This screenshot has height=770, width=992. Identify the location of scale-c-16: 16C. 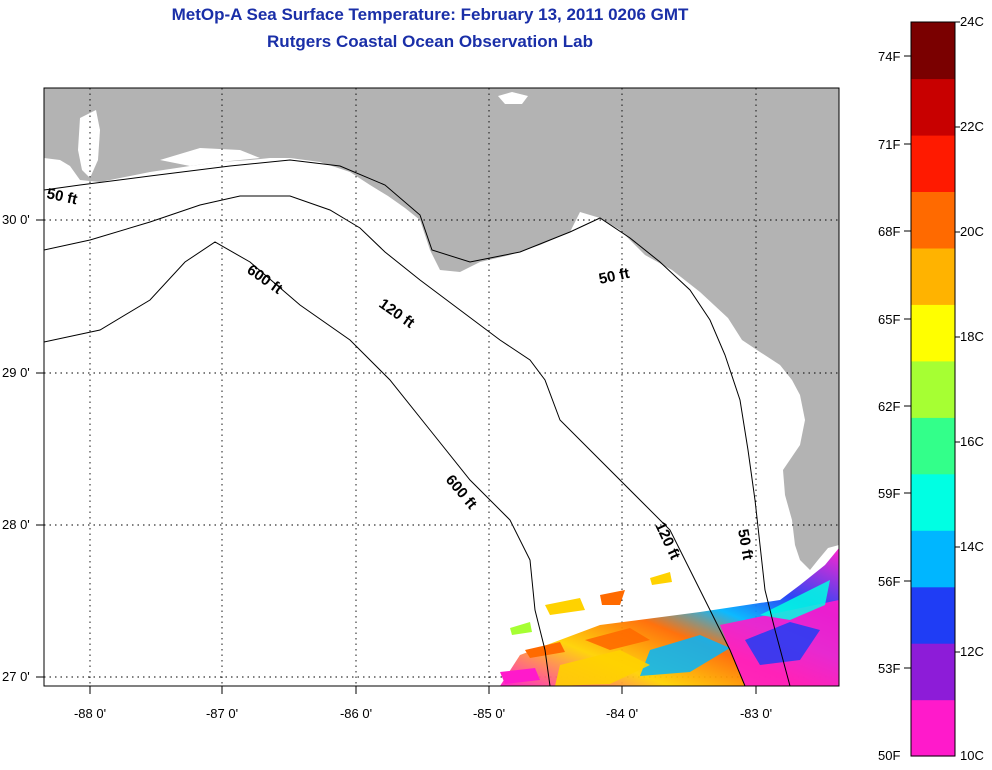
(972, 441).